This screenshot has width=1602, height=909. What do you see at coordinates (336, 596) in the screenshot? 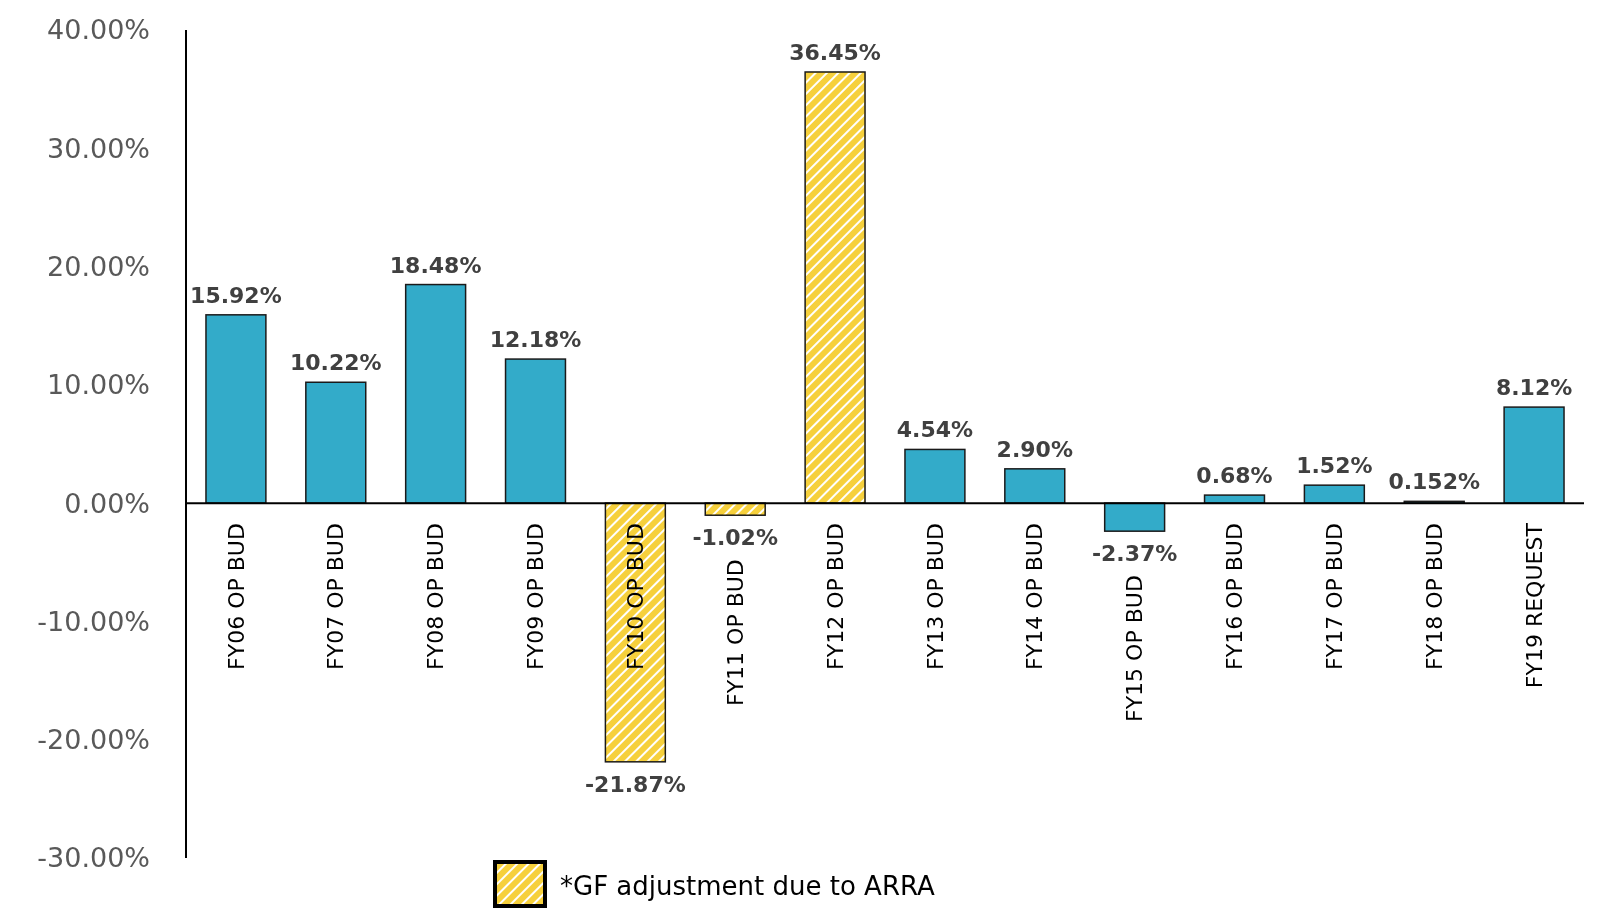
I see `x-tick-label: FY07 OP BUD` at bounding box center [336, 596].